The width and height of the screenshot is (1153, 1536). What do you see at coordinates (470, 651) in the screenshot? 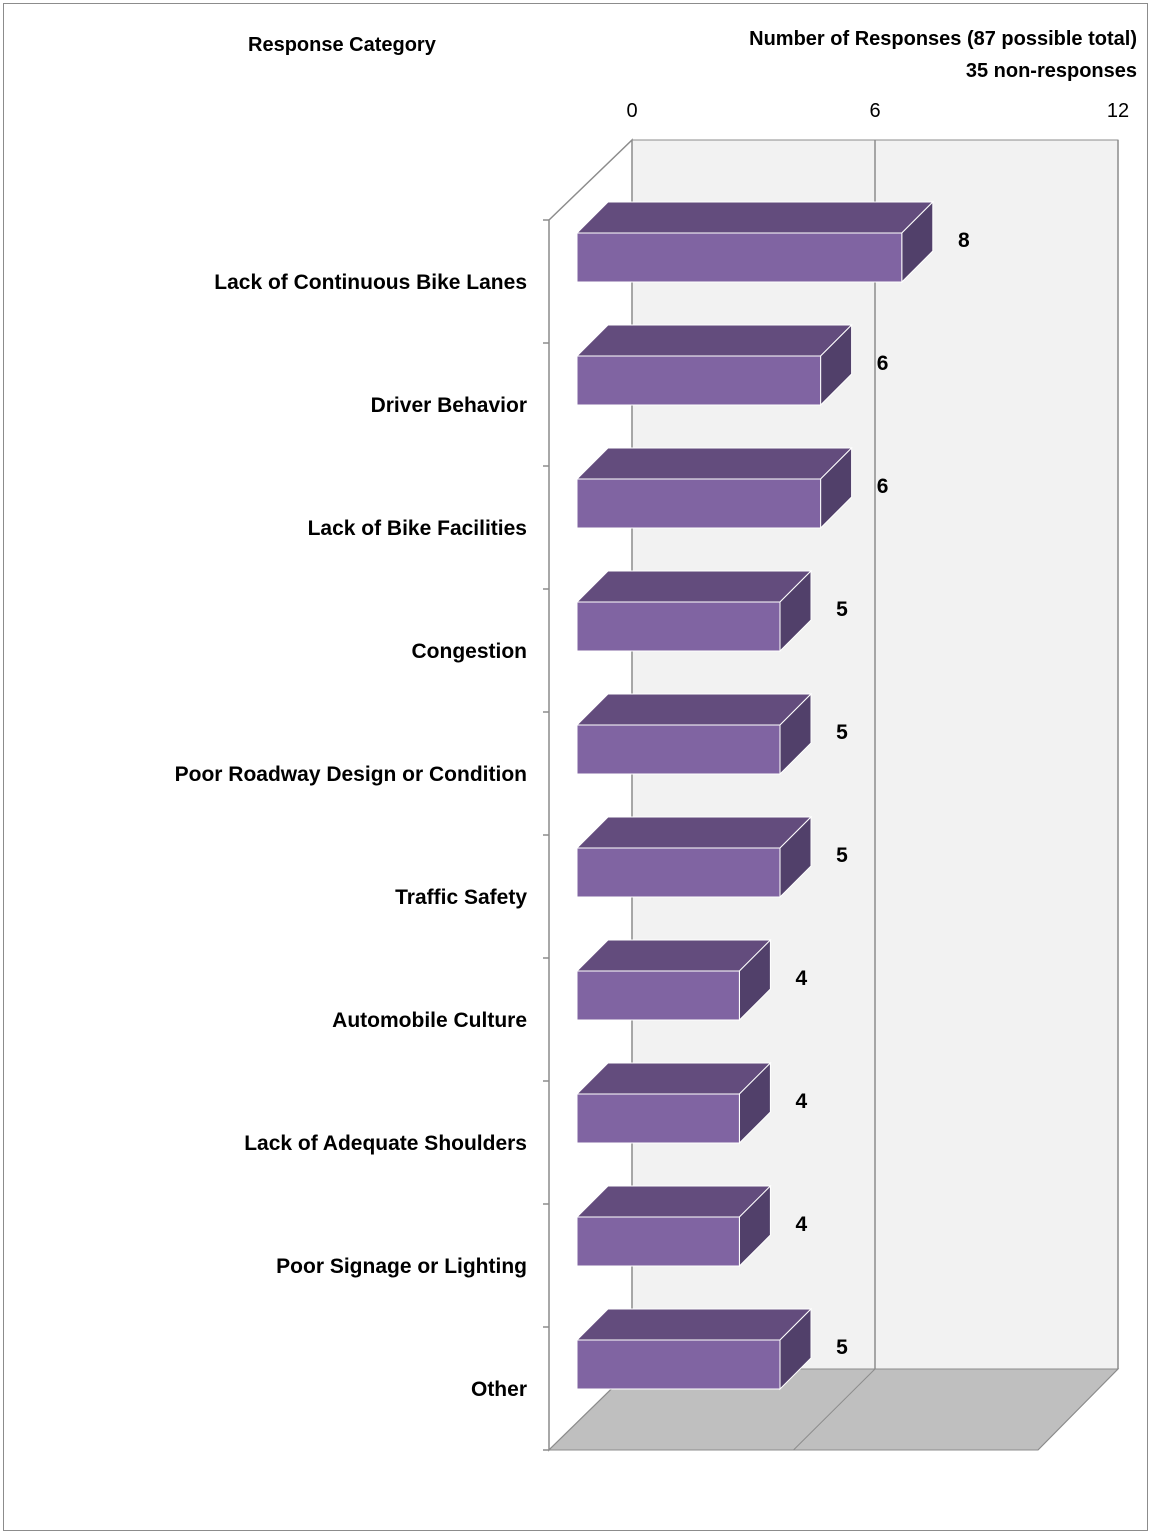
I see `category-label: Congestion` at bounding box center [470, 651].